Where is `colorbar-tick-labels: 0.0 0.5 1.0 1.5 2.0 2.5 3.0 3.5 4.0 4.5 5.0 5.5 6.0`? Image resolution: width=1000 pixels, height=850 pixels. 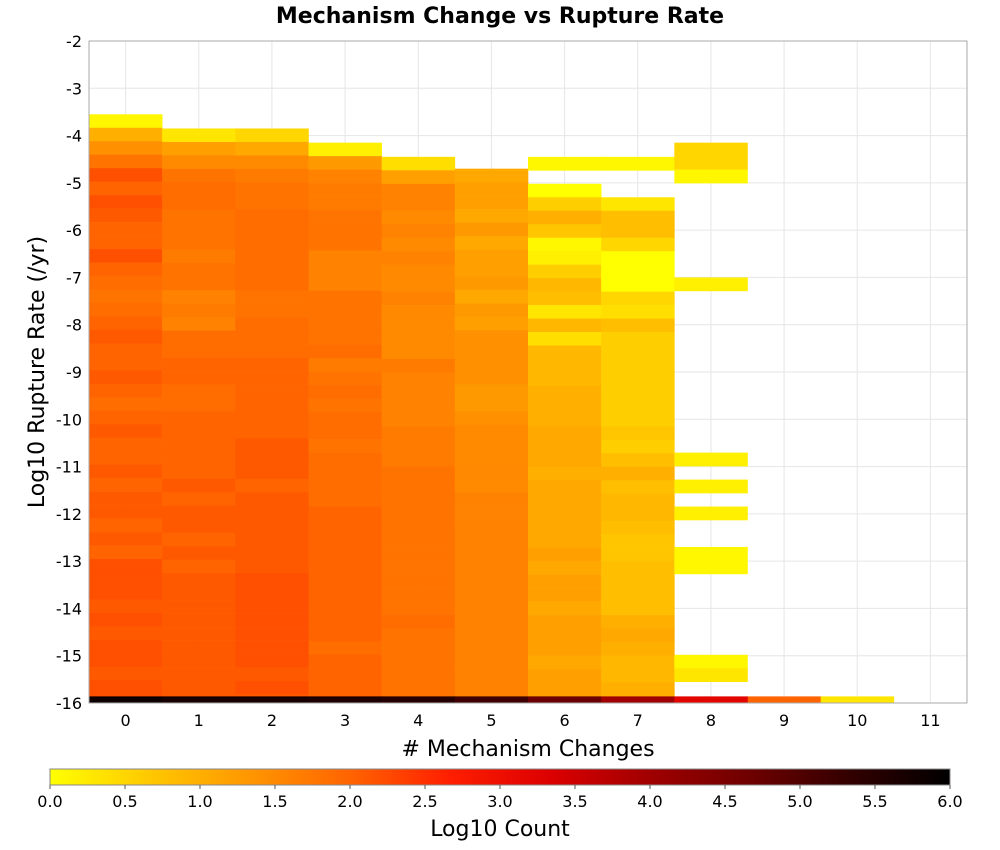 colorbar-tick-labels: 0.0 0.5 1.0 1.5 2.0 2.5 3.0 3.5 4.0 4.5 5.0 5.5 6.0 is located at coordinates (500, 798).